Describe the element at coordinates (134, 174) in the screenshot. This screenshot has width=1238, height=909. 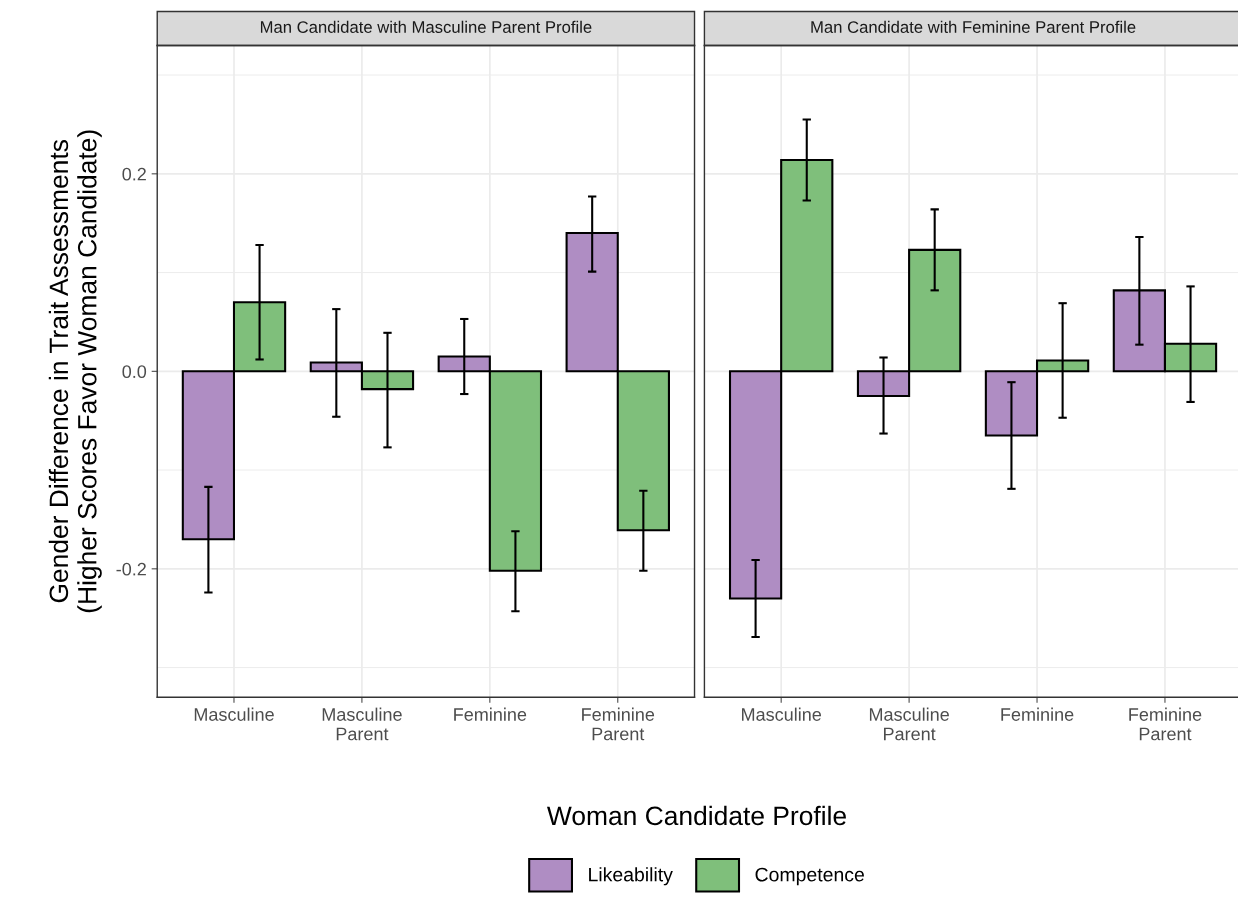
I see `y-tick-label: 0.2` at that location.